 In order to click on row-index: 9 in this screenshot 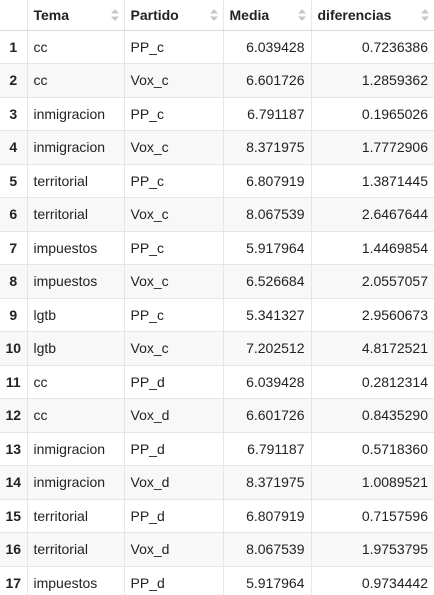, I will do `click(14, 315)`.